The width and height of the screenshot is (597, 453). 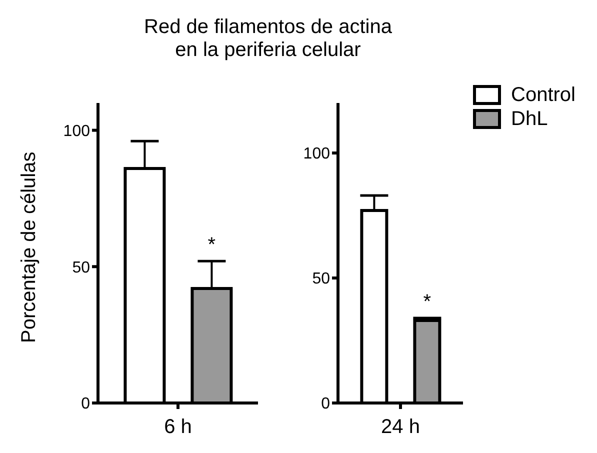 I want to click on legend-label: DhL, so click(x=529, y=119).